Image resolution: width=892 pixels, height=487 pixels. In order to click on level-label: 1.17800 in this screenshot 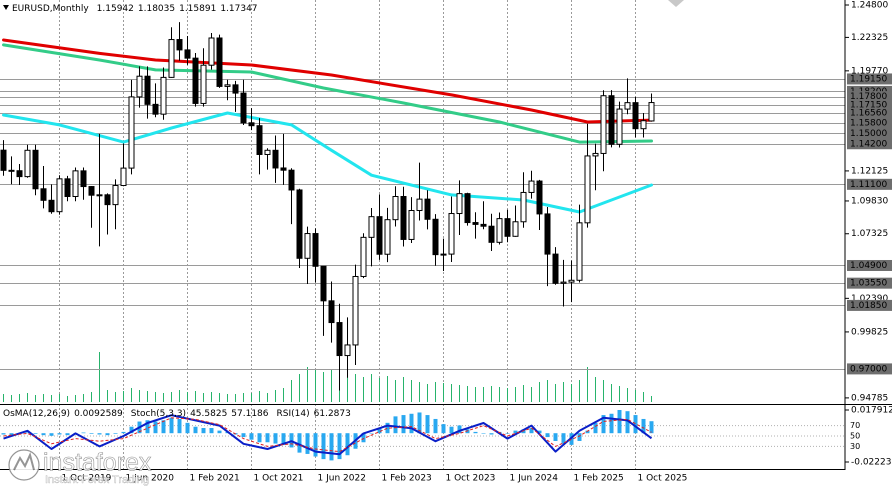, I will do `click(868, 97)`.